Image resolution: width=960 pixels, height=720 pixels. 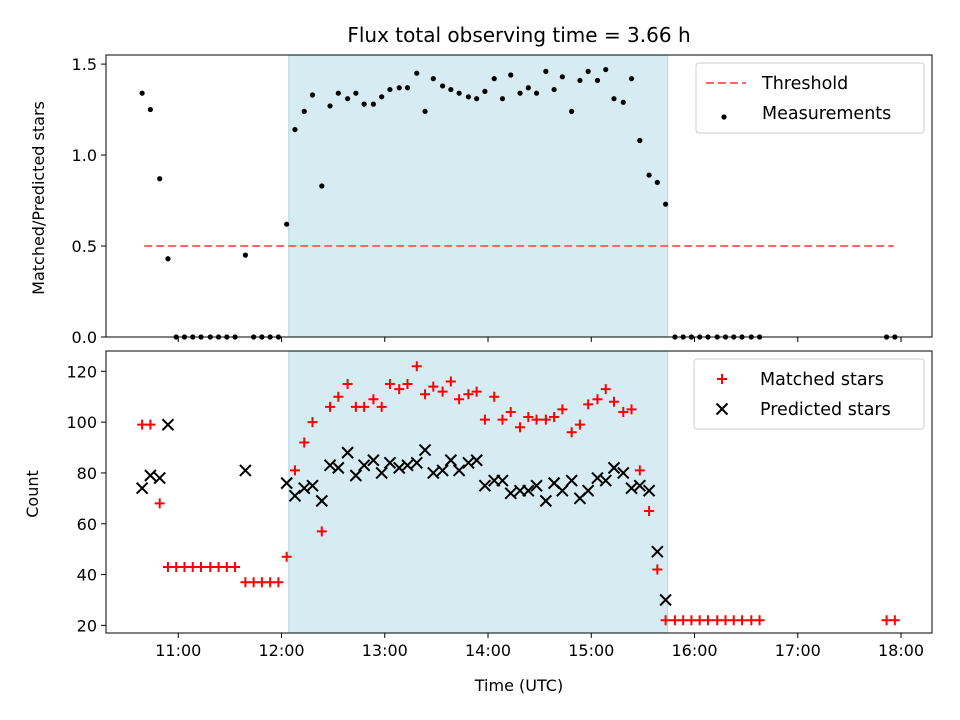 I want to click on x-tick-label: 11:00, so click(x=178, y=650).